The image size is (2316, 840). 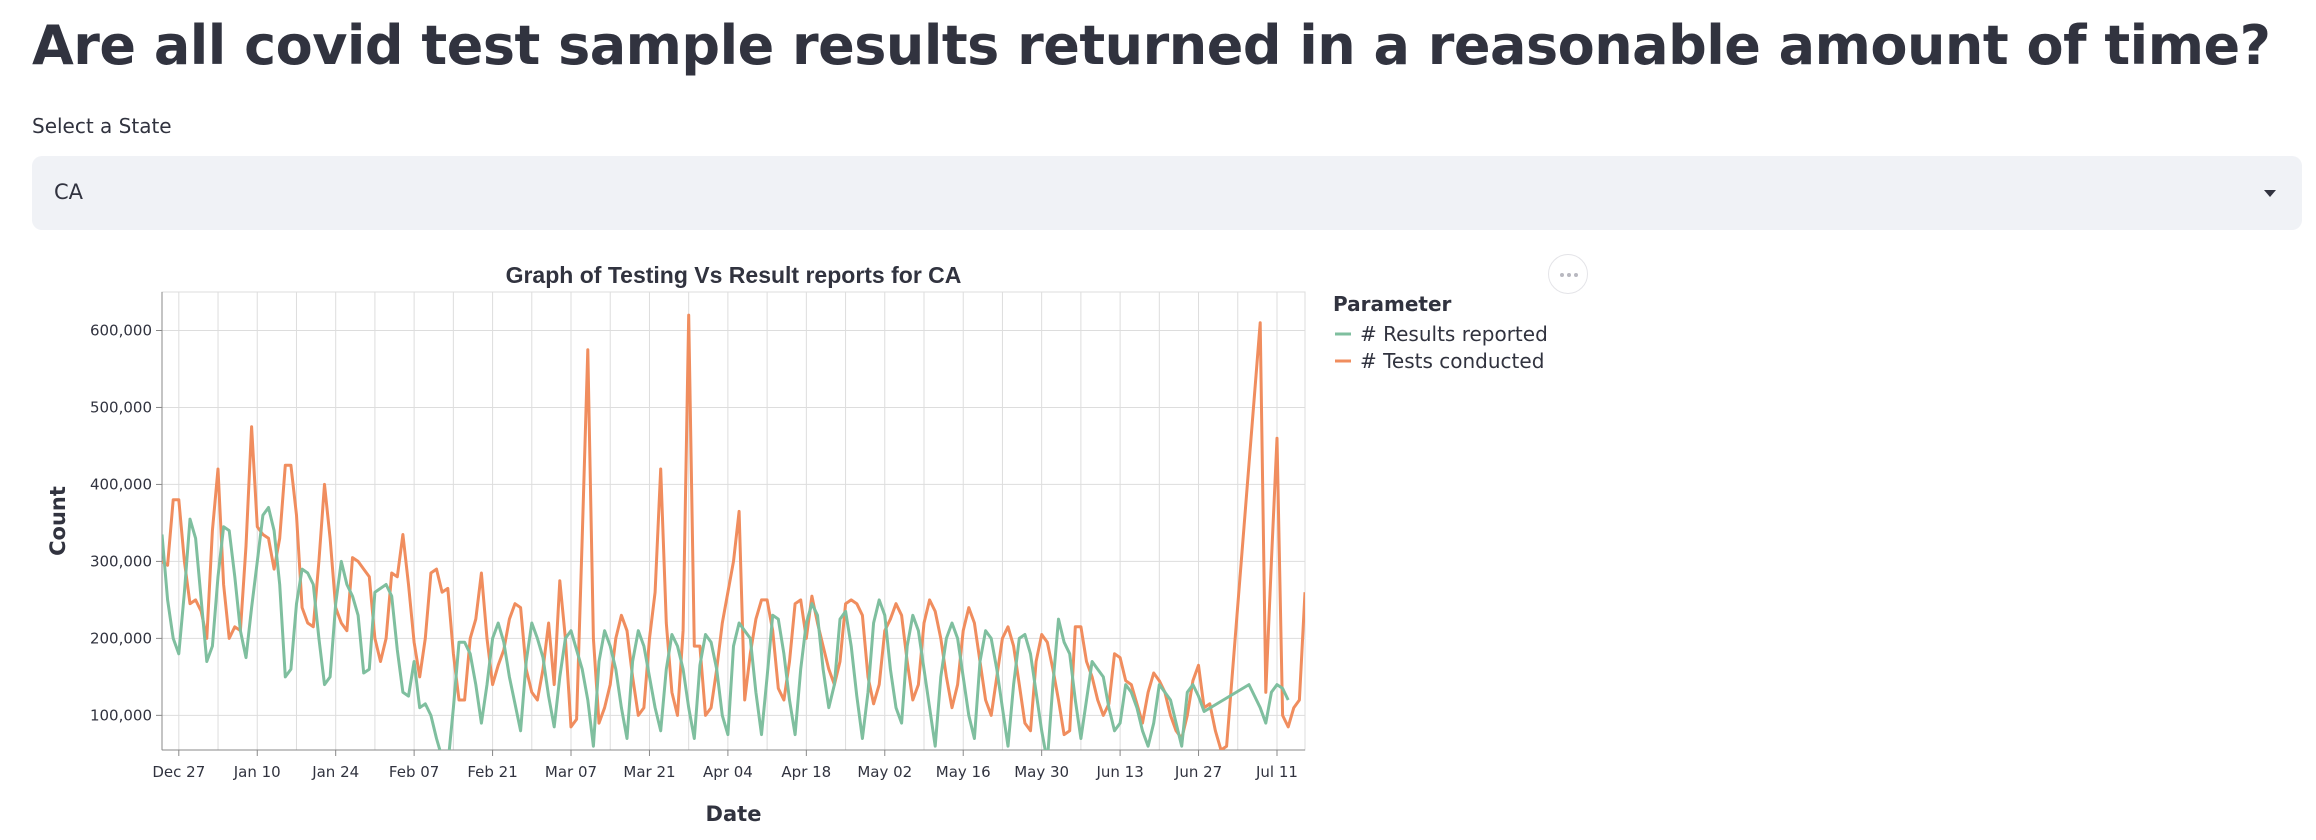 What do you see at coordinates (492, 772) in the screenshot?
I see `x-tick-label: Feb 21` at bounding box center [492, 772].